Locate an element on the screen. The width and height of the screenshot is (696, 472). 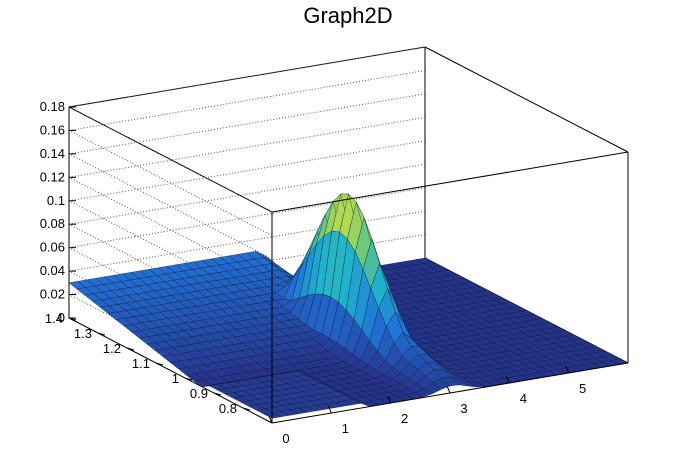
z-tick-label: 0.02 is located at coordinates (52, 294).